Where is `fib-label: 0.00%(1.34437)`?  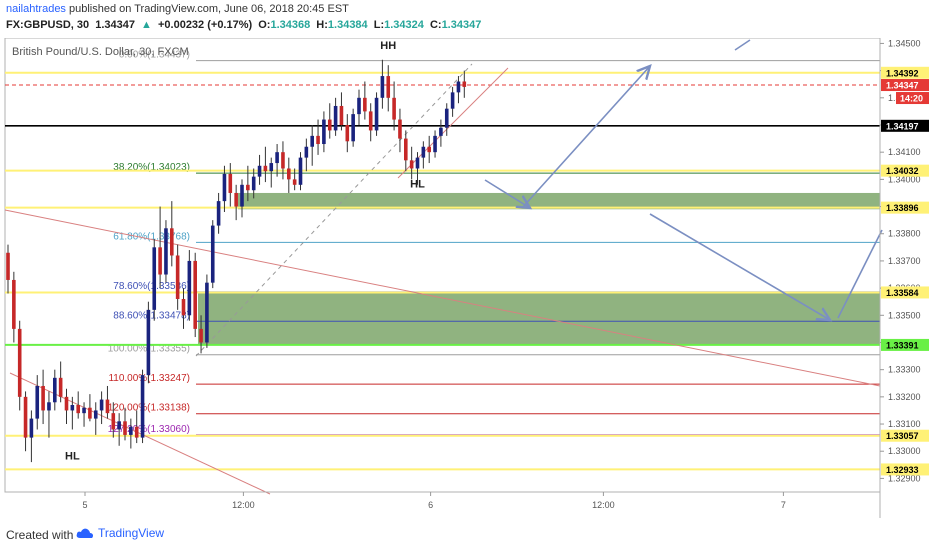 fib-label: 0.00%(1.34437) is located at coordinates (154, 55).